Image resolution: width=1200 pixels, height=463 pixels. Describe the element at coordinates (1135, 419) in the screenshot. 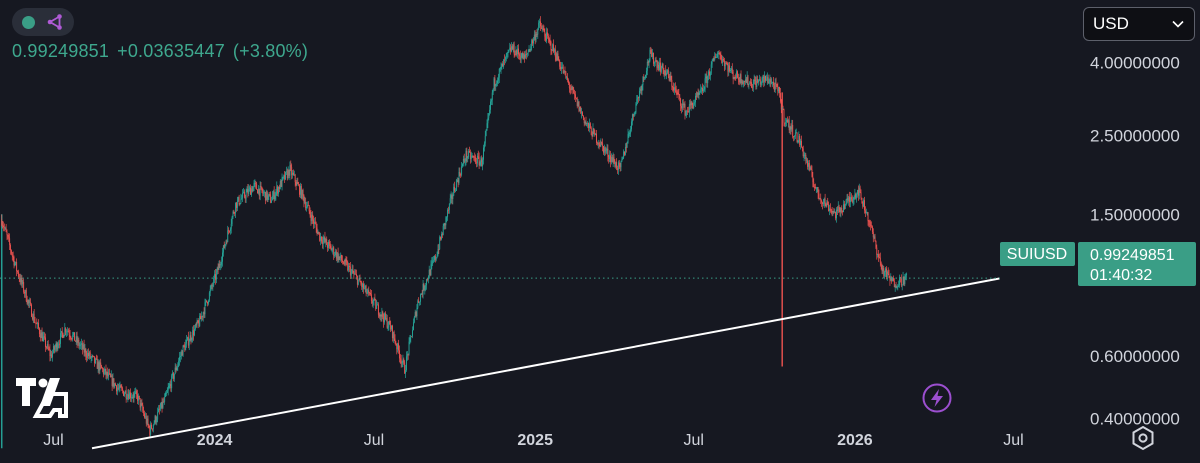

I see `y-tick-label: 0.40000000` at that location.